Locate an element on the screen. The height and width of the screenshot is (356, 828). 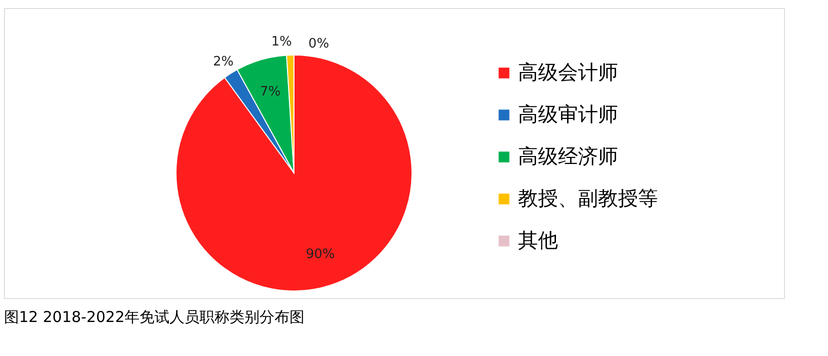
data-label: 2% is located at coordinates (223, 62).